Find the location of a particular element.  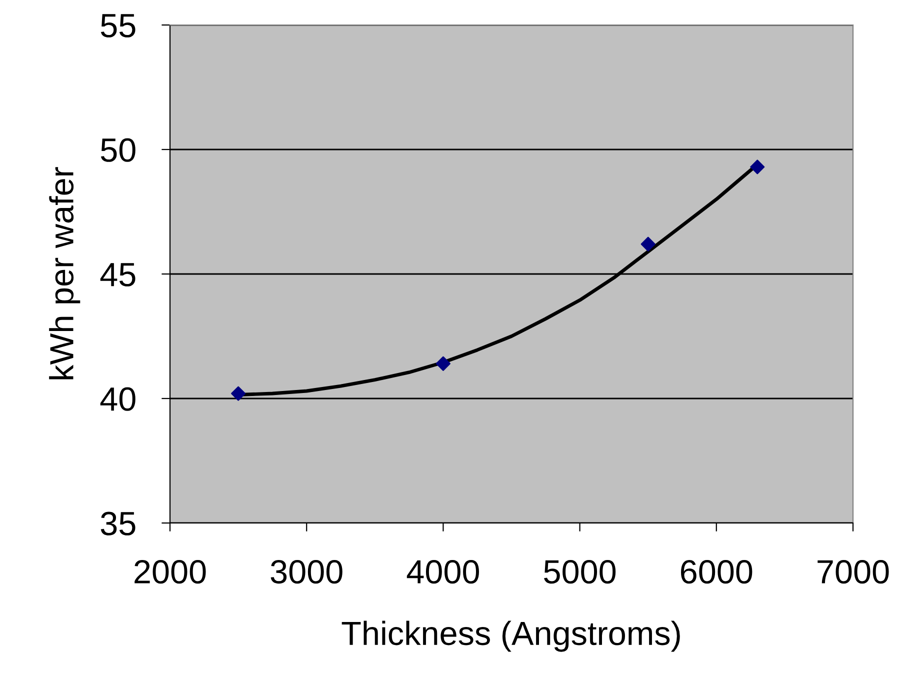

x-tick-label: 4000 is located at coordinates (442, 572).